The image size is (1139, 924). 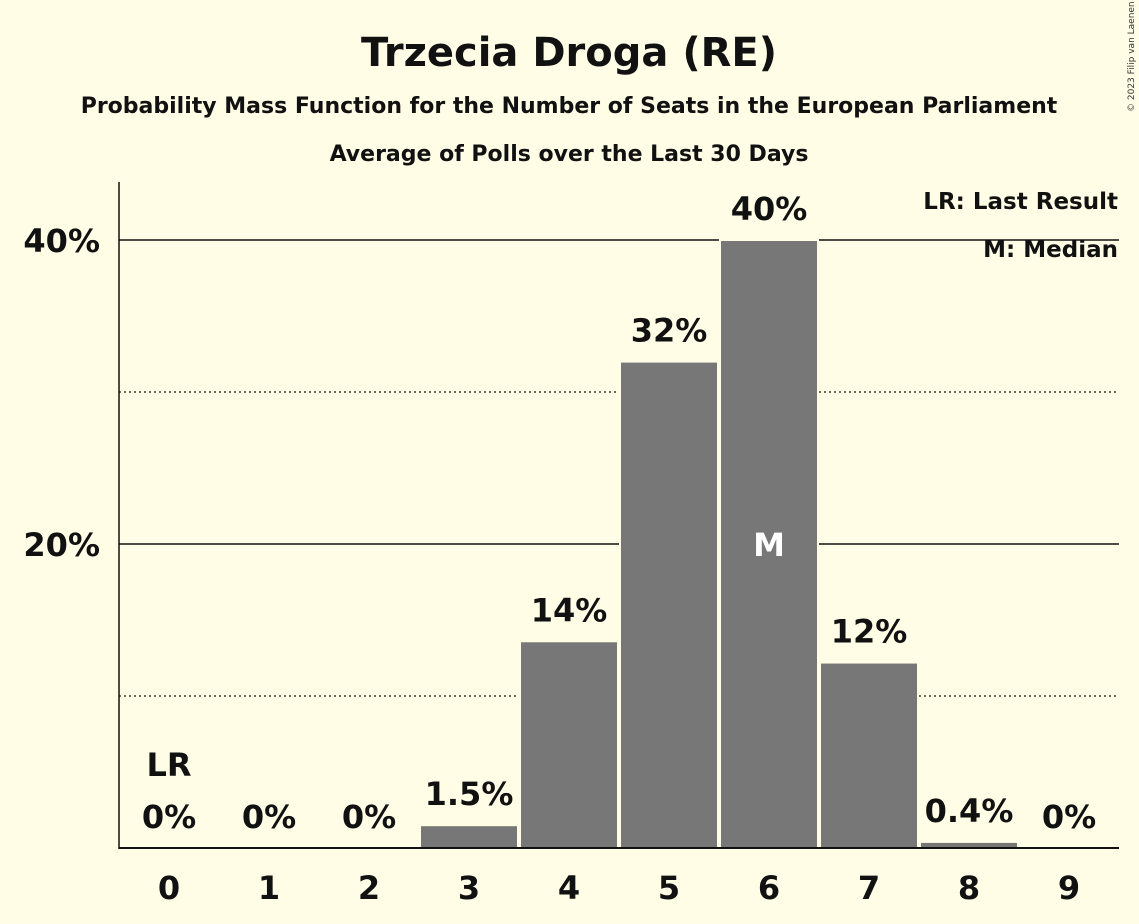 What do you see at coordinates (1132, 56) in the screenshot?
I see `copyright-notice: © 2023 Filip van Laenen` at bounding box center [1132, 56].